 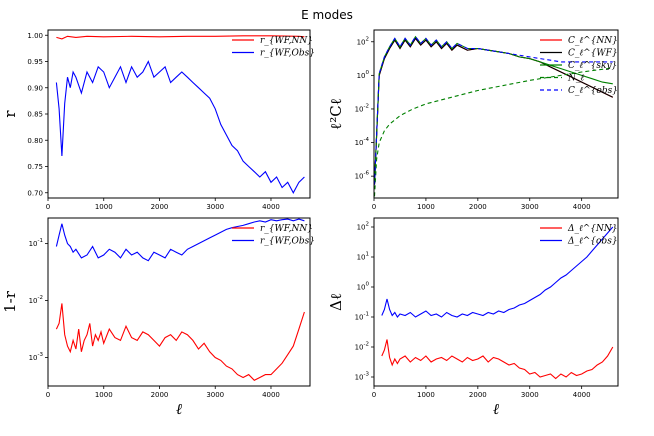 I want to click on y-tick-label: 10⁻⁴, so click(x=362, y=142).